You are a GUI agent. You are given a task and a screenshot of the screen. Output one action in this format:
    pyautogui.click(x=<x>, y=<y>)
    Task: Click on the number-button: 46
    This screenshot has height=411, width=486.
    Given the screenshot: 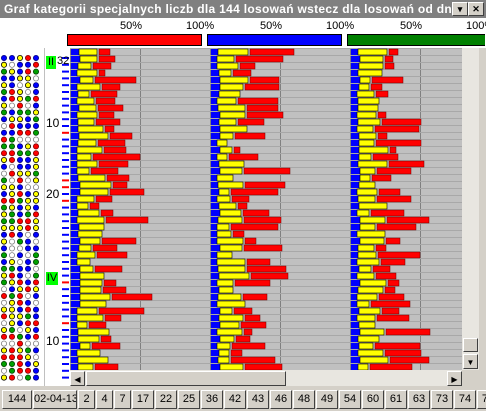 What is the action you would take?
    pyautogui.click(x=281, y=399)
    